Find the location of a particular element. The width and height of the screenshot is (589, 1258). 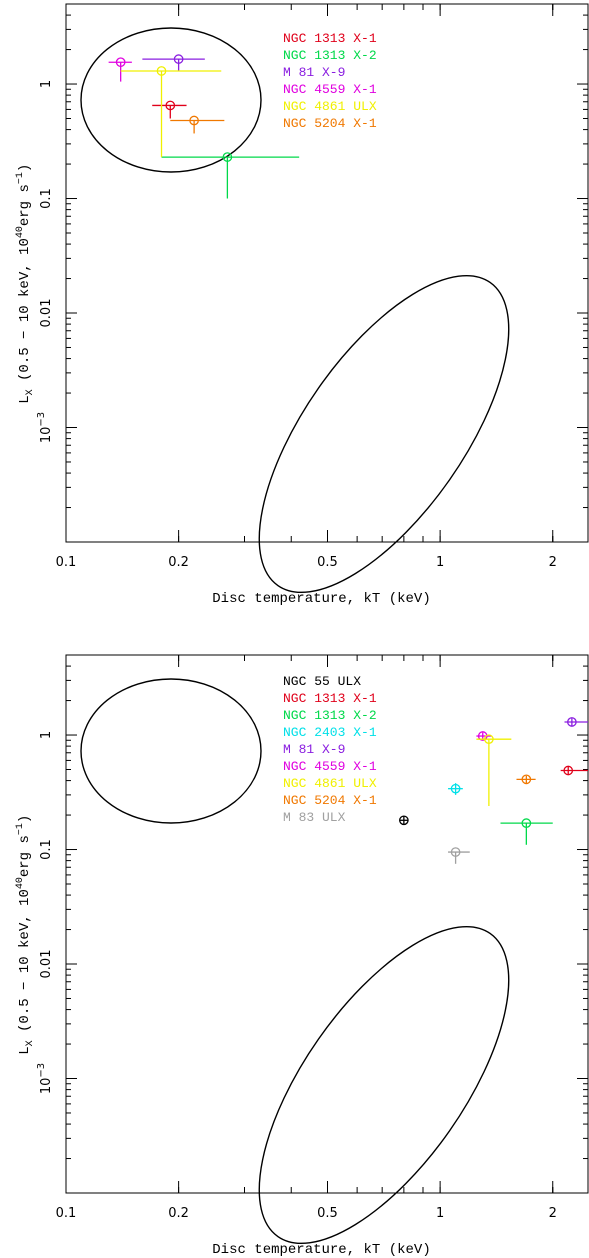

legend-entry: NGC 55 ULX is located at coordinates (322, 681).